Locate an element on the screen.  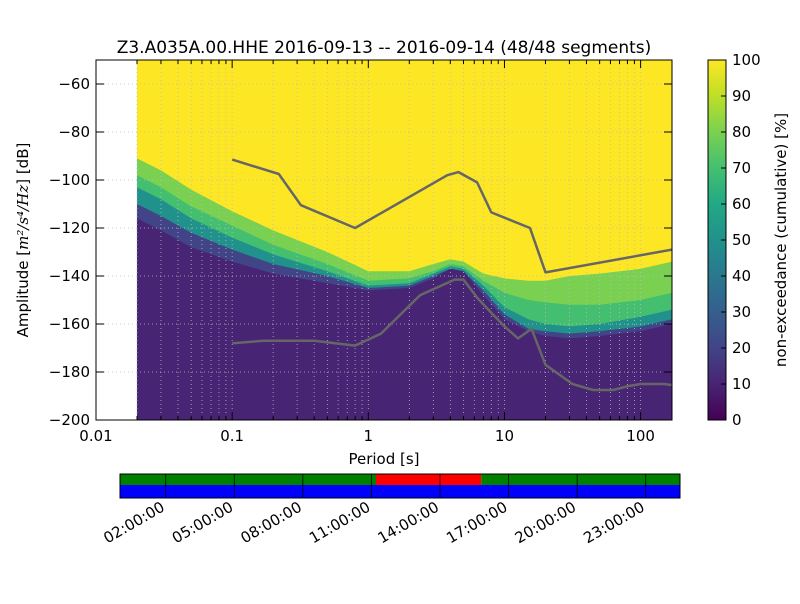
x-tick-label: 10 is located at coordinates (504, 436).